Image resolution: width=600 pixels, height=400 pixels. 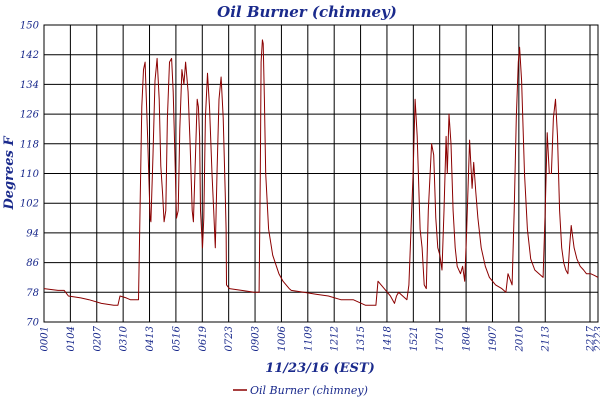 I want to click on x-tick-label: 0310, so click(x=124, y=338).